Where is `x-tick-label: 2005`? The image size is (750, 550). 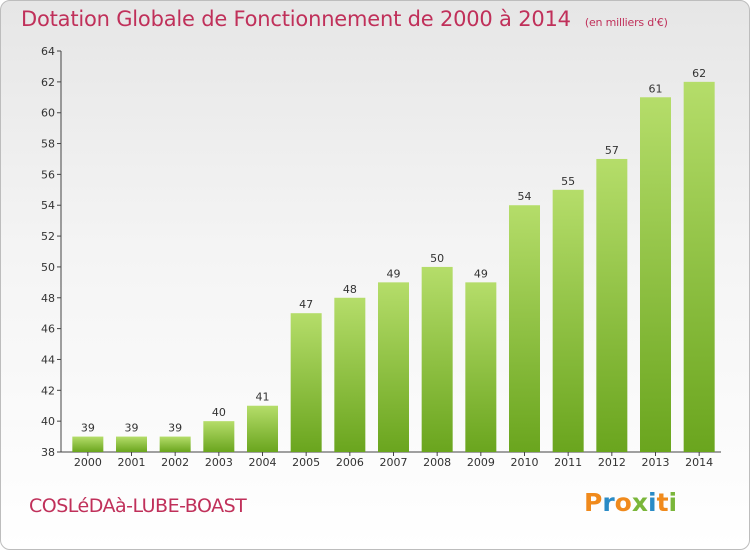
x-tick-label: 2005 is located at coordinates (306, 462).